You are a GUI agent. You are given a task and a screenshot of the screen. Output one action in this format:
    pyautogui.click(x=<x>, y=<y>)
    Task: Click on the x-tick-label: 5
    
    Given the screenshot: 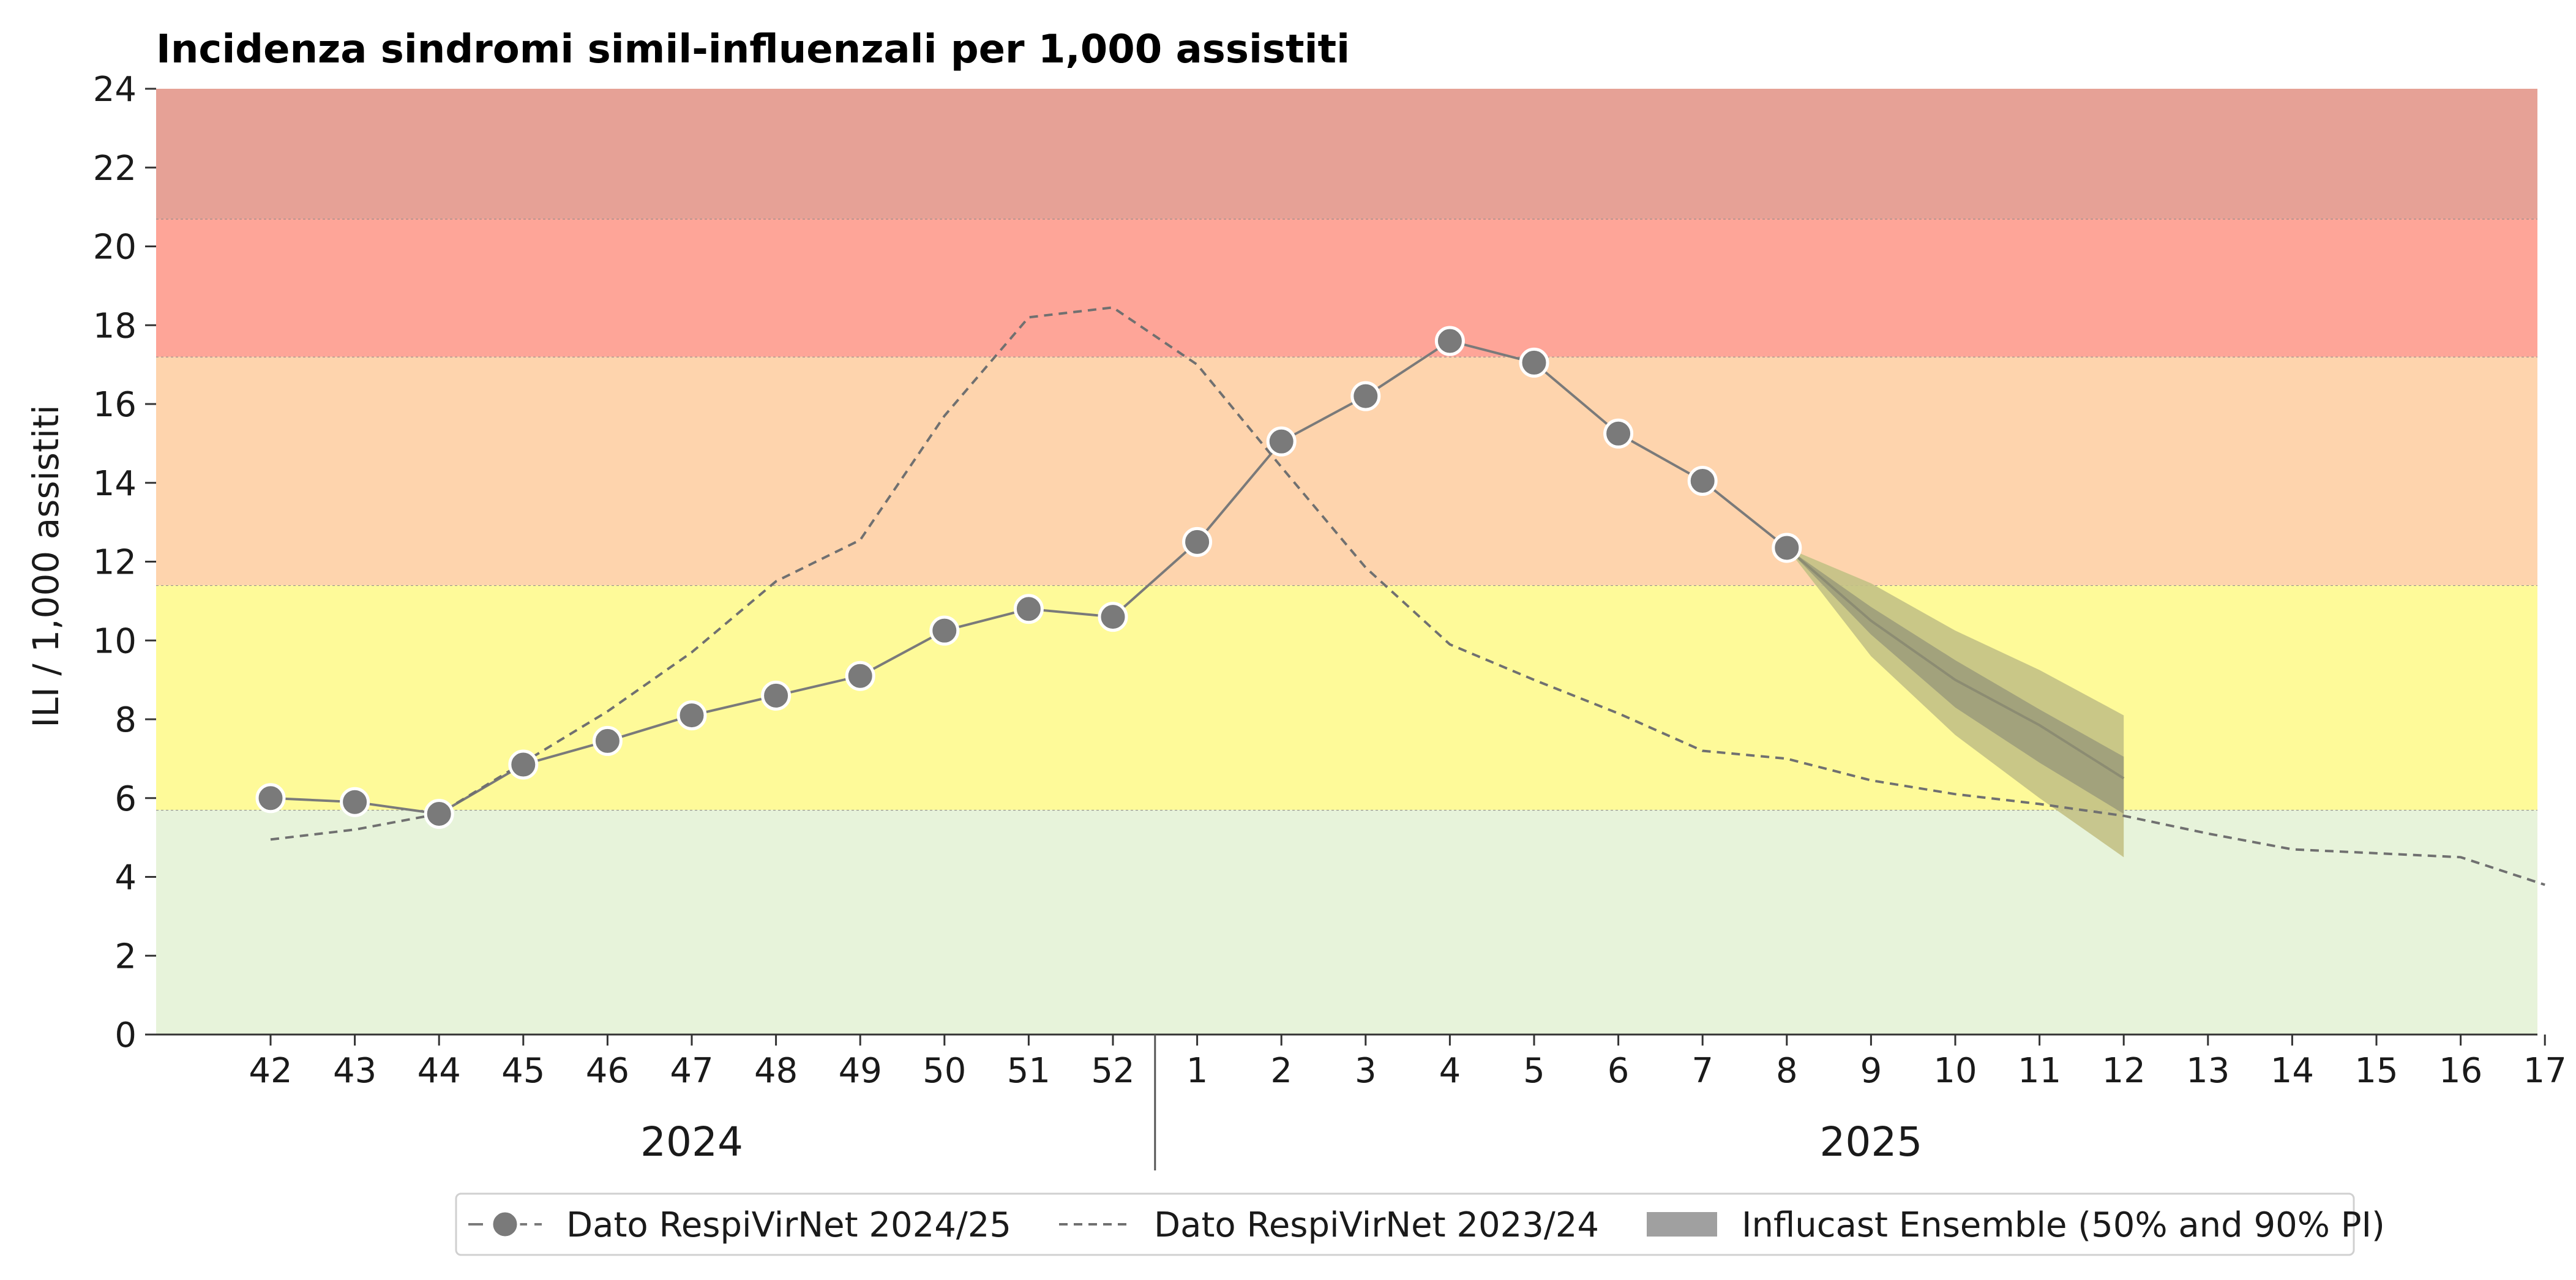 What is the action you would take?
    pyautogui.click(x=1534, y=1071)
    